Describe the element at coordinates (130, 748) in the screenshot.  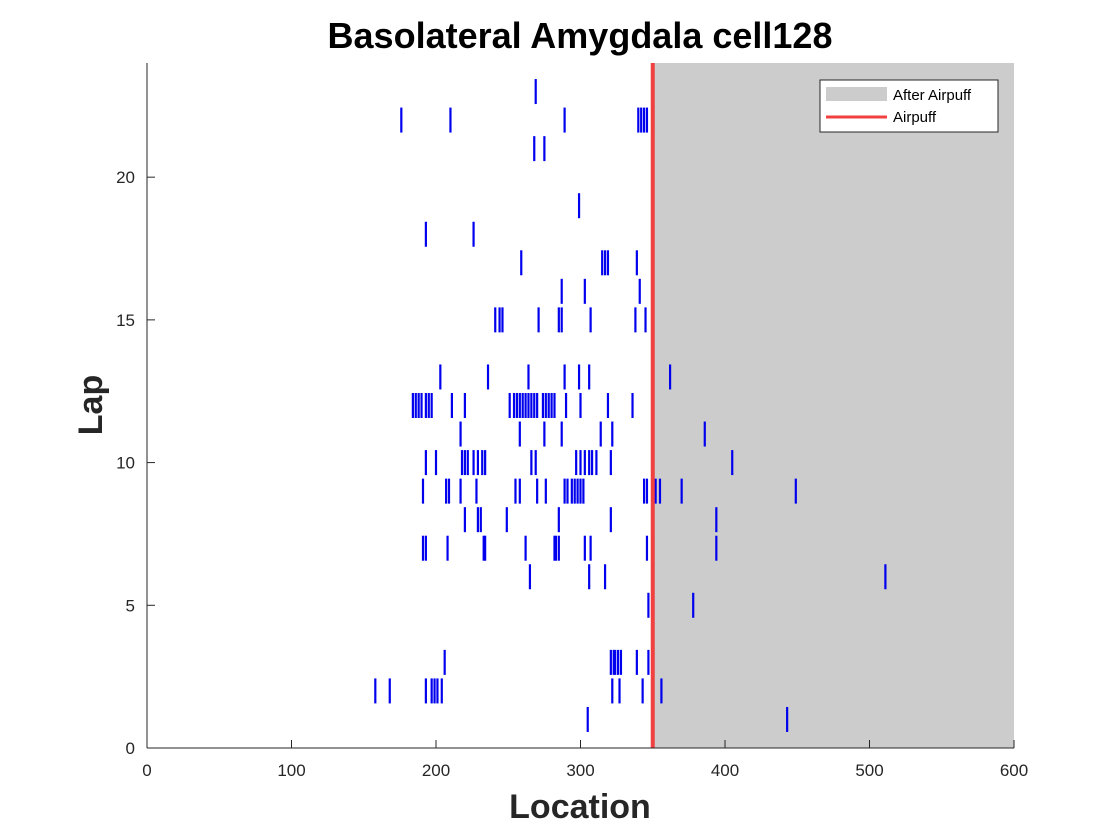
I see `y-tick-label: 0` at that location.